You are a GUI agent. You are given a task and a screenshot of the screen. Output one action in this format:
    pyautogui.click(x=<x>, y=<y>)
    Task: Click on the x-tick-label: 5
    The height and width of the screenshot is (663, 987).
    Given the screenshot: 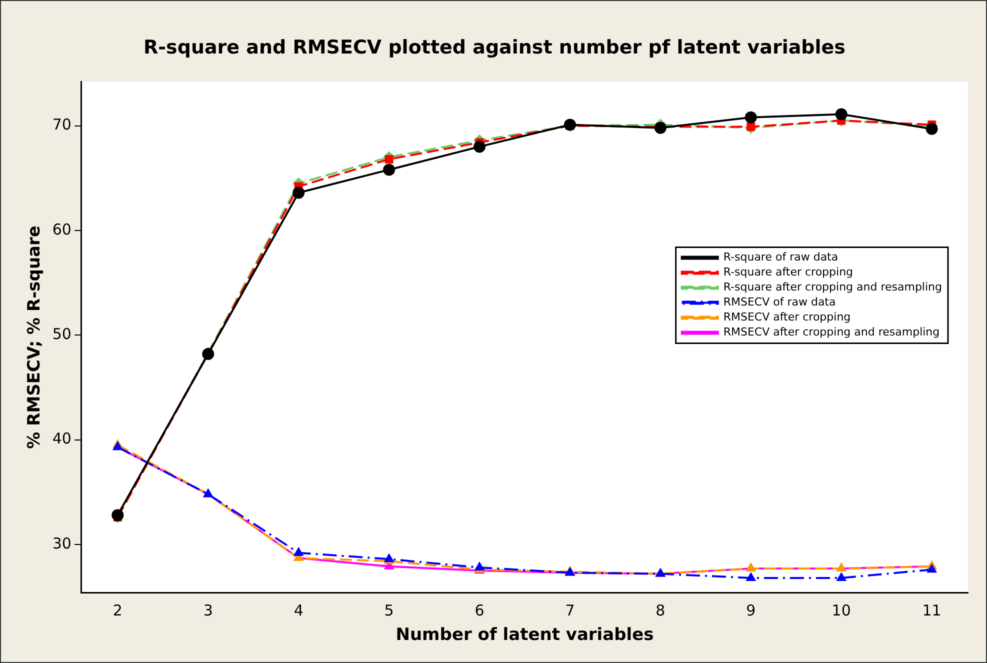 What is the action you would take?
    pyautogui.click(x=389, y=610)
    